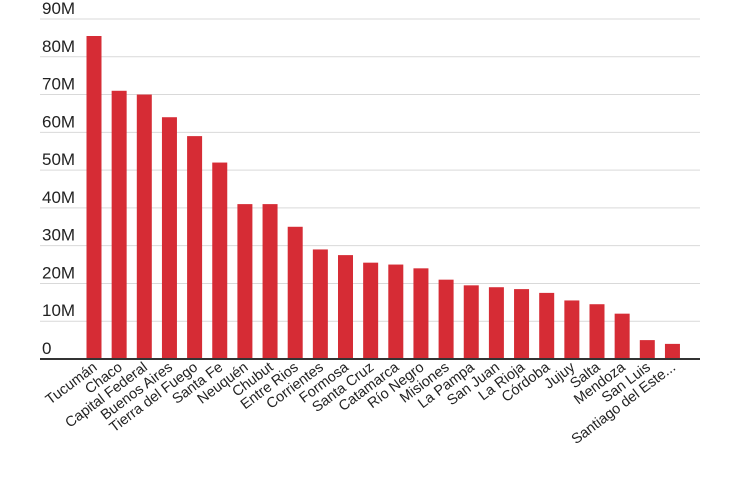  What do you see at coordinates (46, 348) in the screenshot?
I see `y-tick-label: 0` at bounding box center [46, 348].